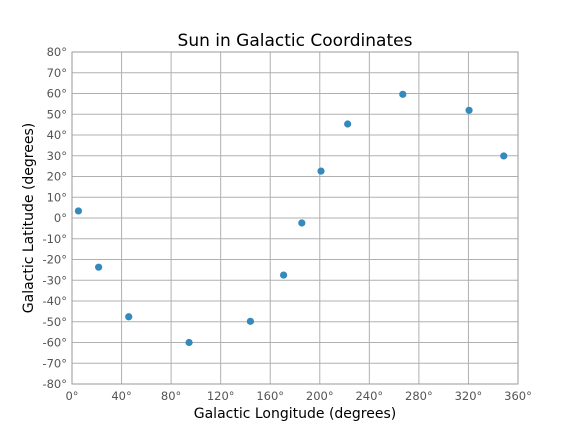 This screenshot has height=432, width=576. I want to click on y-tick-label: -60°, so click(54, 343).